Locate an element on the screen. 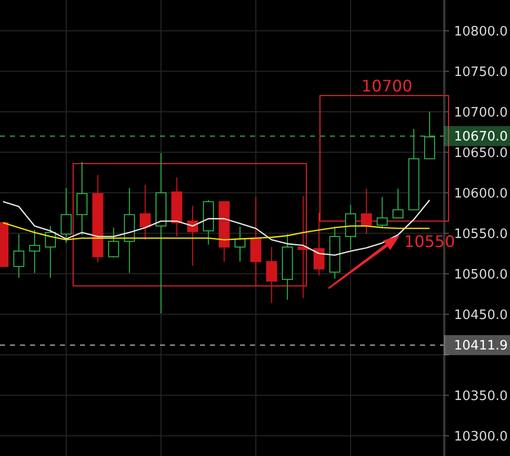 Image resolution: width=510 pixels, height=456 pixels. y-tick-label: 10500.0 is located at coordinates (481, 274).